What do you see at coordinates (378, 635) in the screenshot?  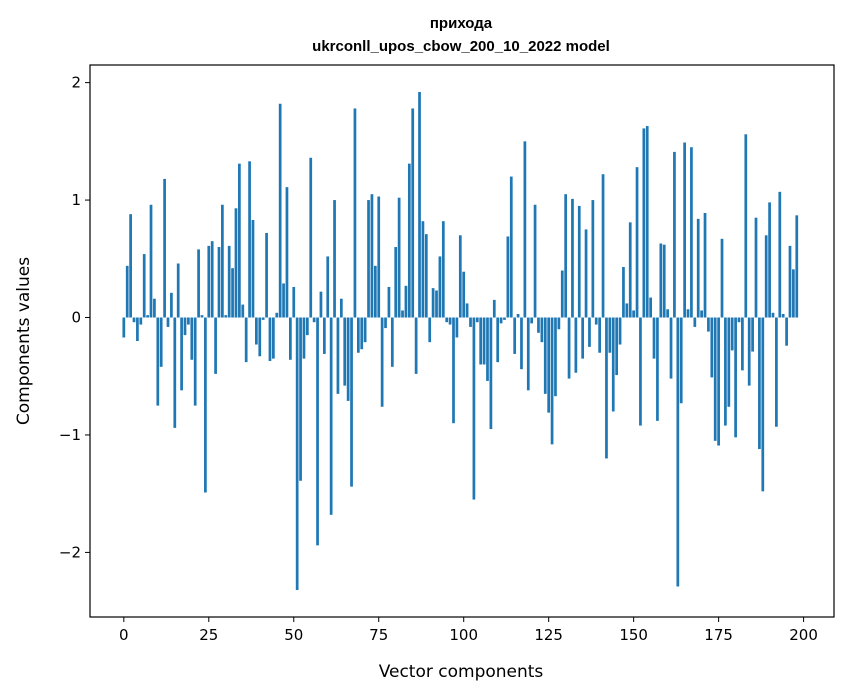 I see `x-tick-label: 75` at bounding box center [378, 635].